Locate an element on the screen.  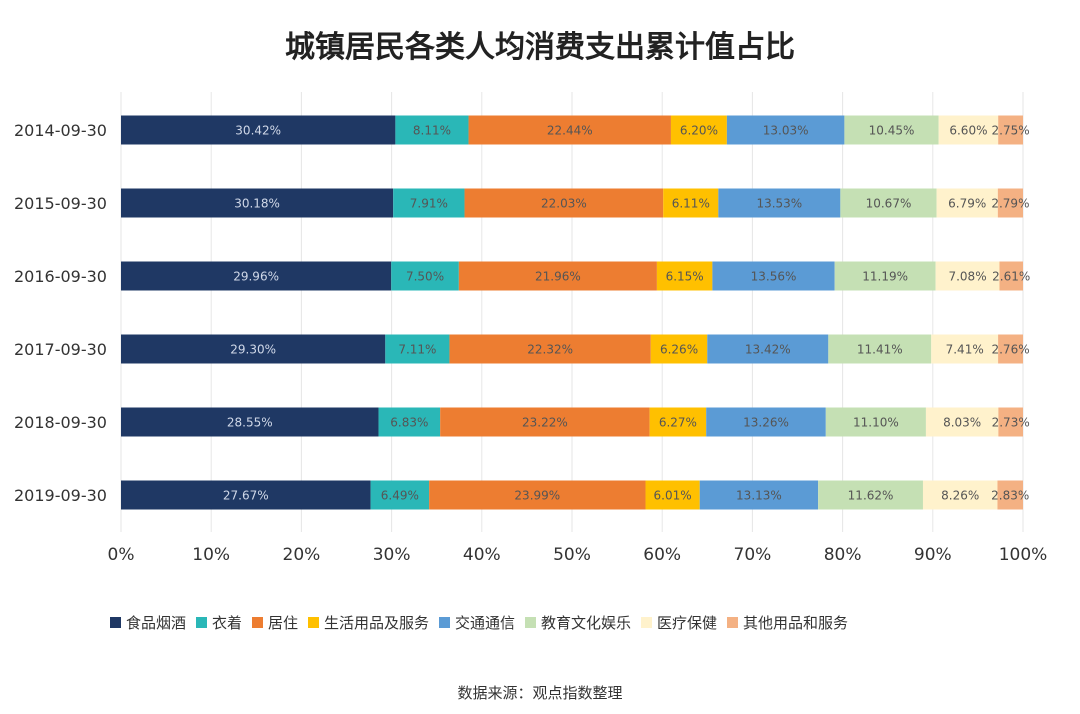
tick-label: 70% is located at coordinates (753, 555).